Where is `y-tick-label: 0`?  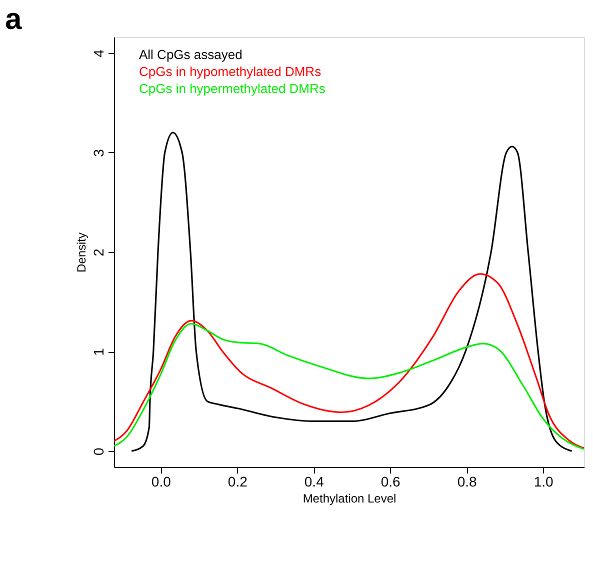
y-tick-label: 0 is located at coordinates (98, 451).